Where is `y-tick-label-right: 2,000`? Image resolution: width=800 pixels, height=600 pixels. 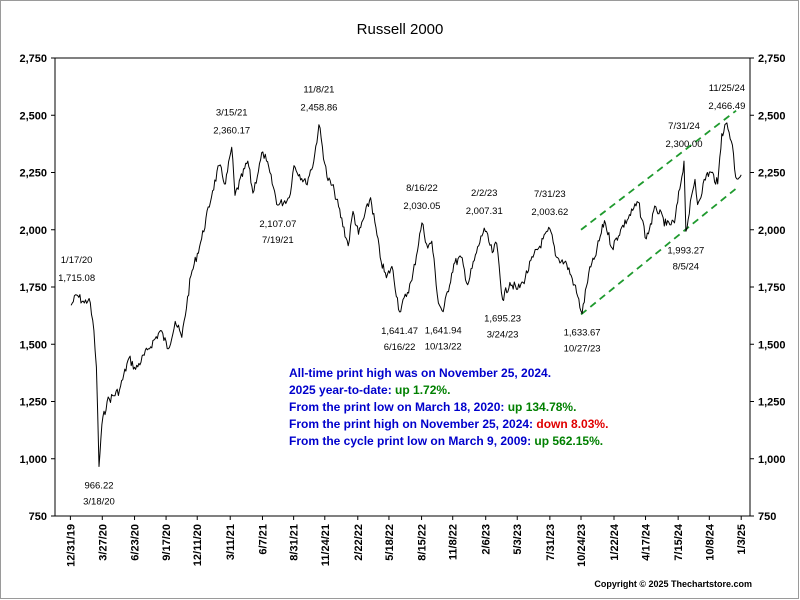 y-tick-label-right: 2,000 is located at coordinates (772, 231).